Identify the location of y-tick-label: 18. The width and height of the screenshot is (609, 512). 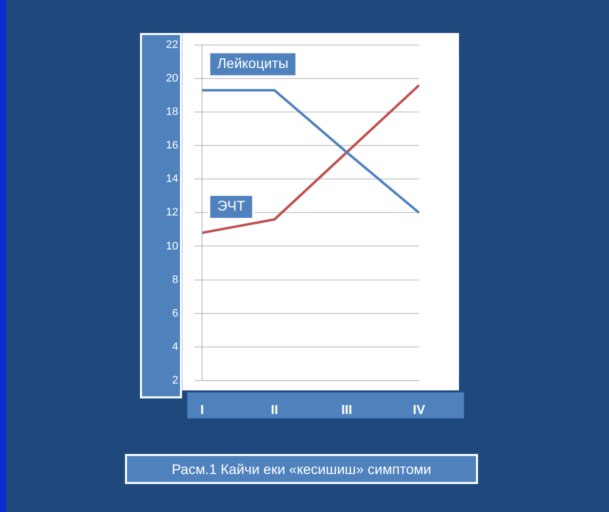
(172, 112).